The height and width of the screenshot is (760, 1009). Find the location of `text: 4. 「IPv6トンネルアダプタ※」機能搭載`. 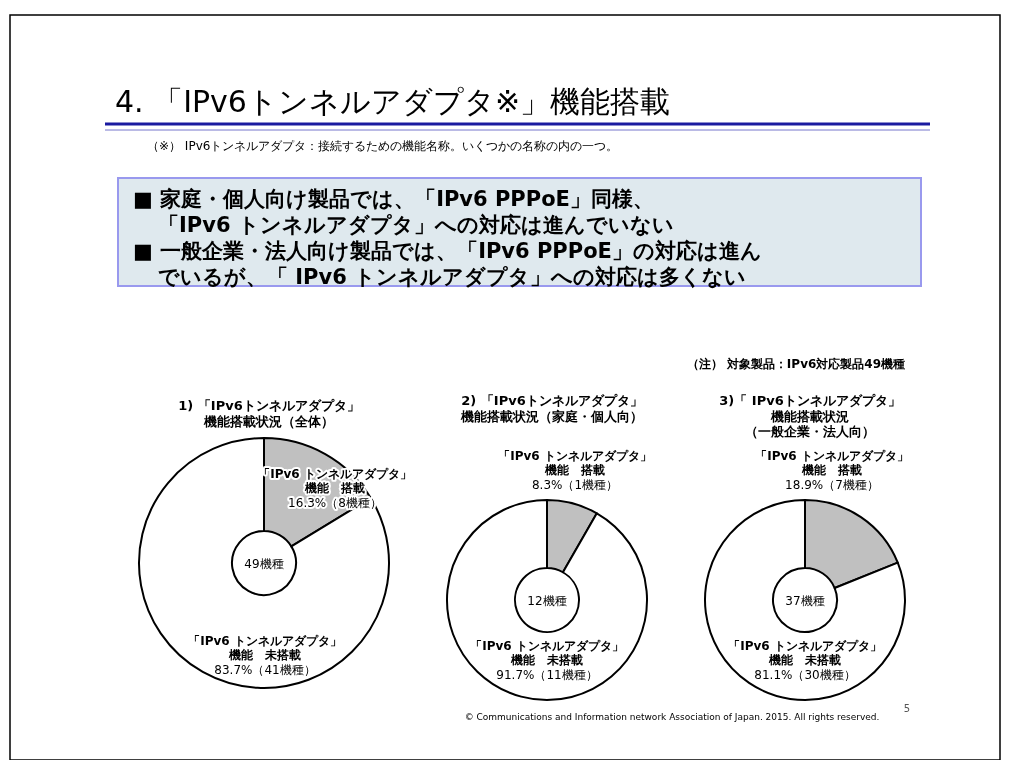

text: 4. 「IPv6トンネルアダプタ※」機能搭載 is located at coordinates (393, 101).